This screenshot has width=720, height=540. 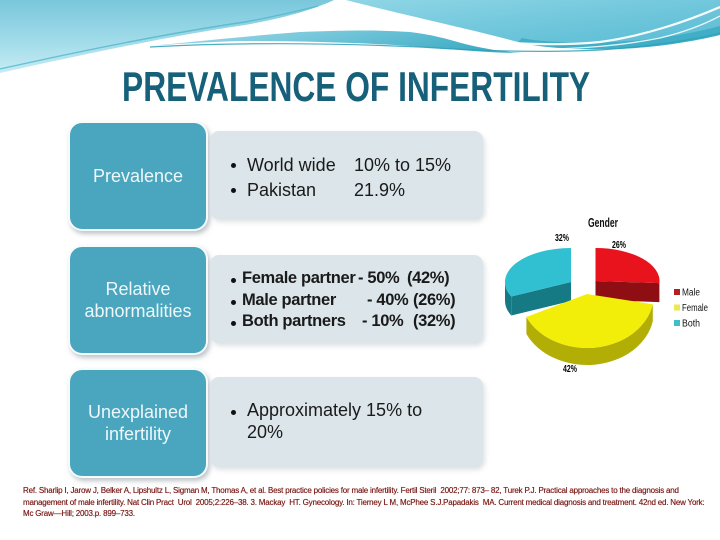 What do you see at coordinates (691, 324) in the screenshot?
I see `svg-text: Both` at bounding box center [691, 324].